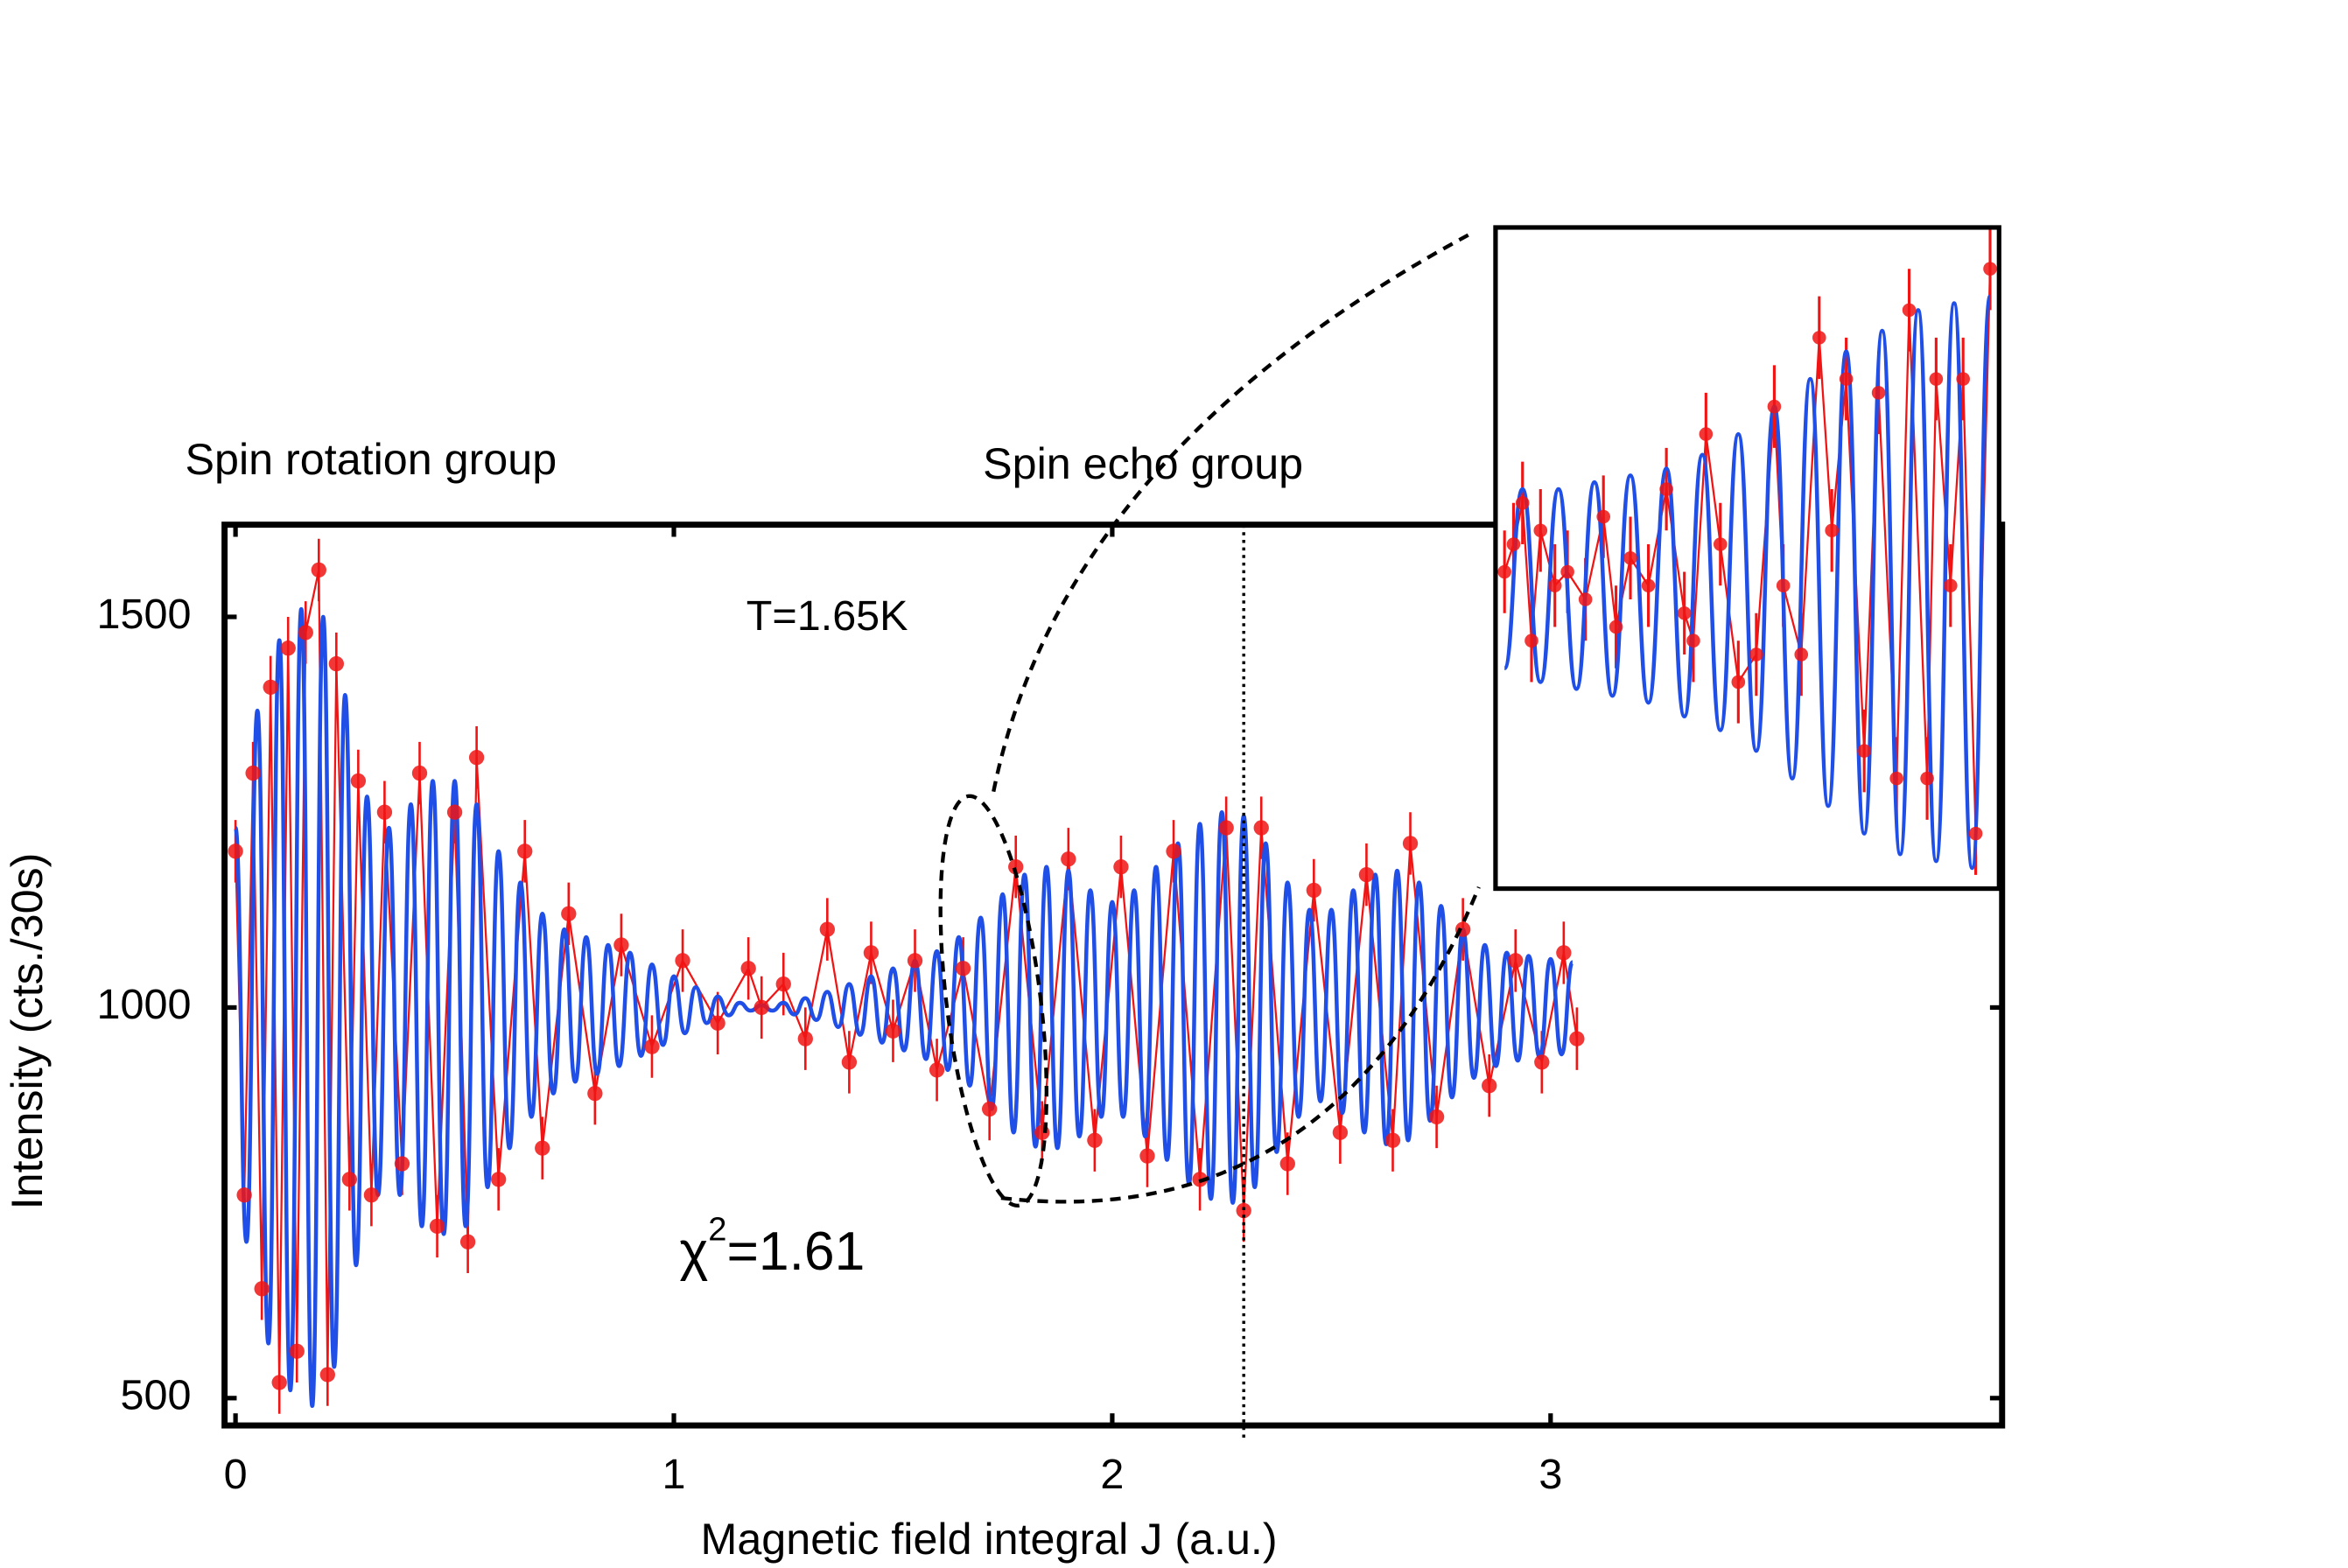 This screenshot has width=2348, height=1568. What do you see at coordinates (1747, 582) in the screenshot?
I see `fit-line` at bounding box center [1747, 582].